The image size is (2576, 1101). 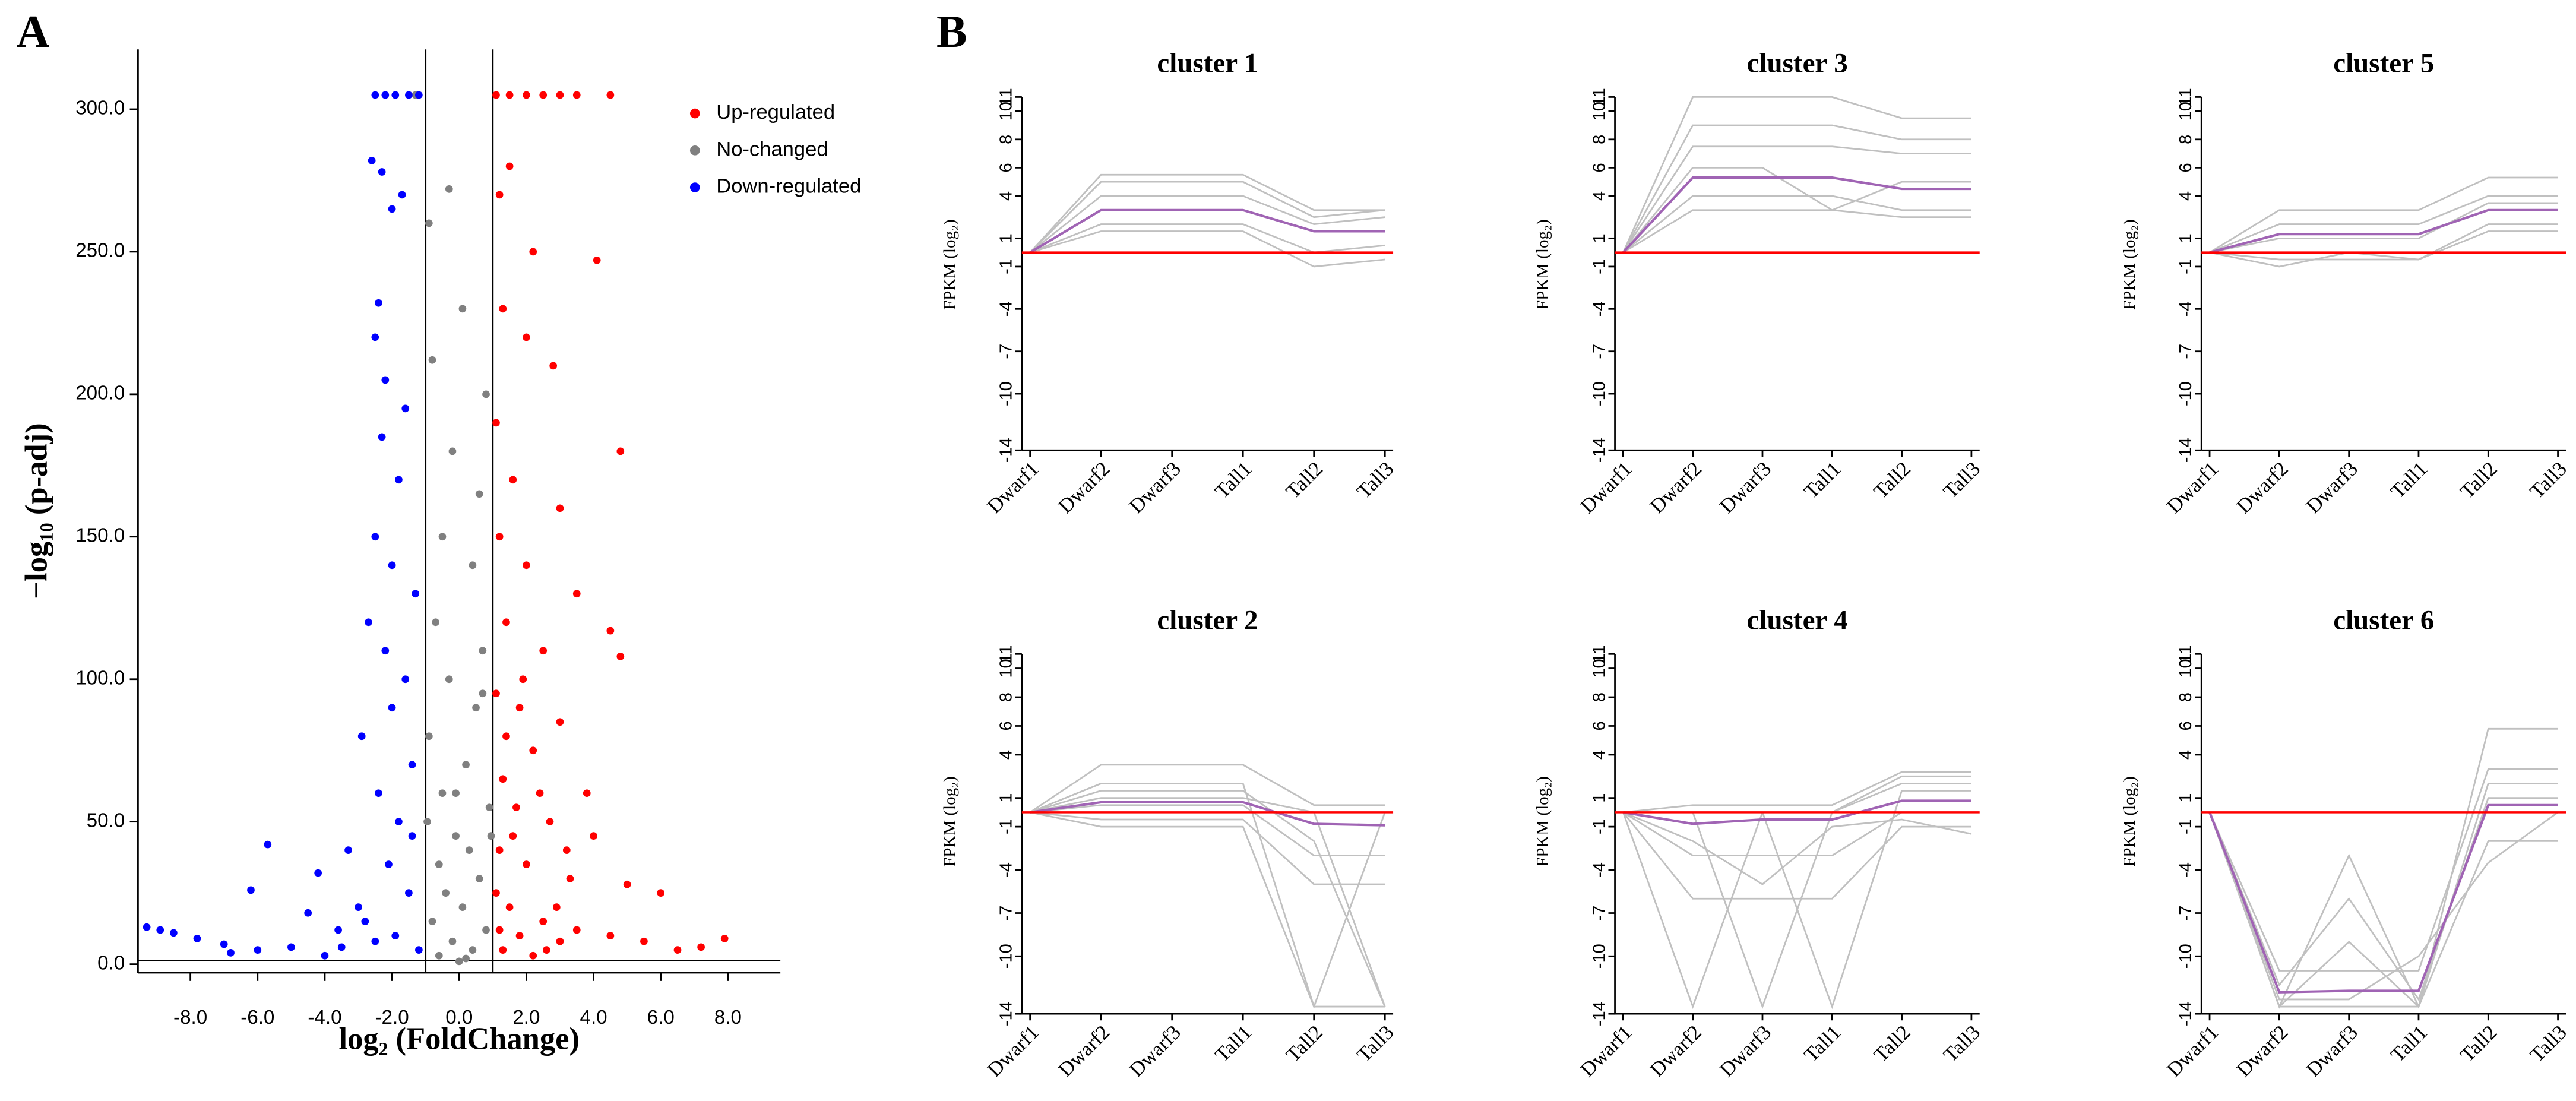 I want to click on chart-title: cluster 1, so click(x=1207, y=63).